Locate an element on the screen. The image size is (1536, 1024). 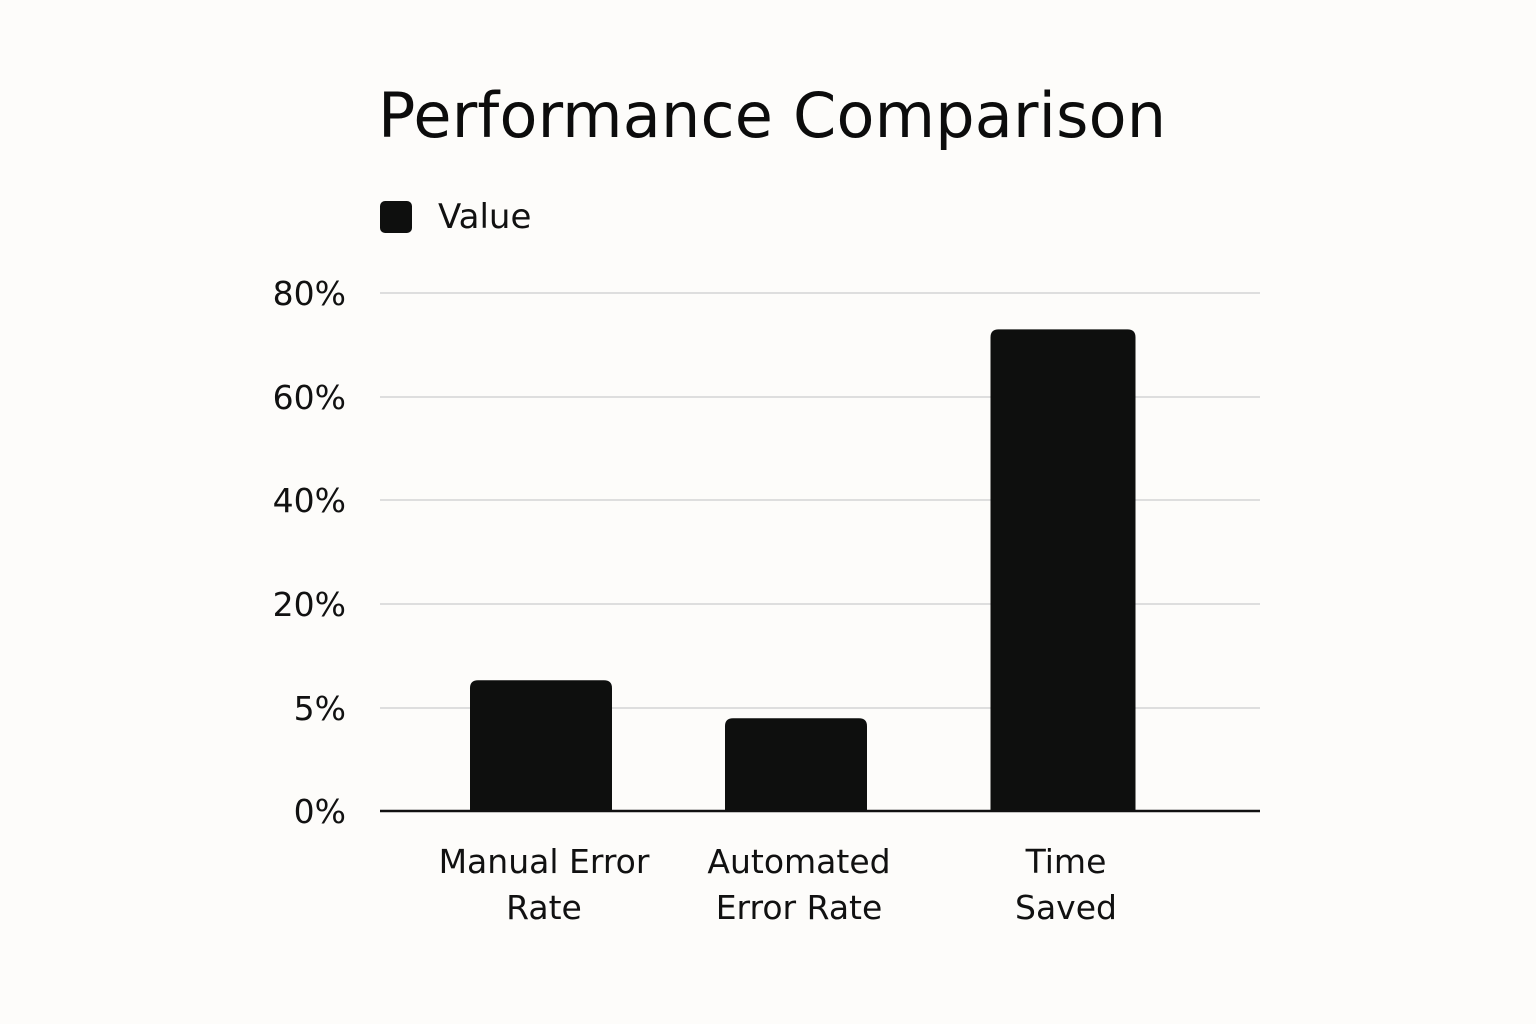
legend-swatch is located at coordinates (396, 217).